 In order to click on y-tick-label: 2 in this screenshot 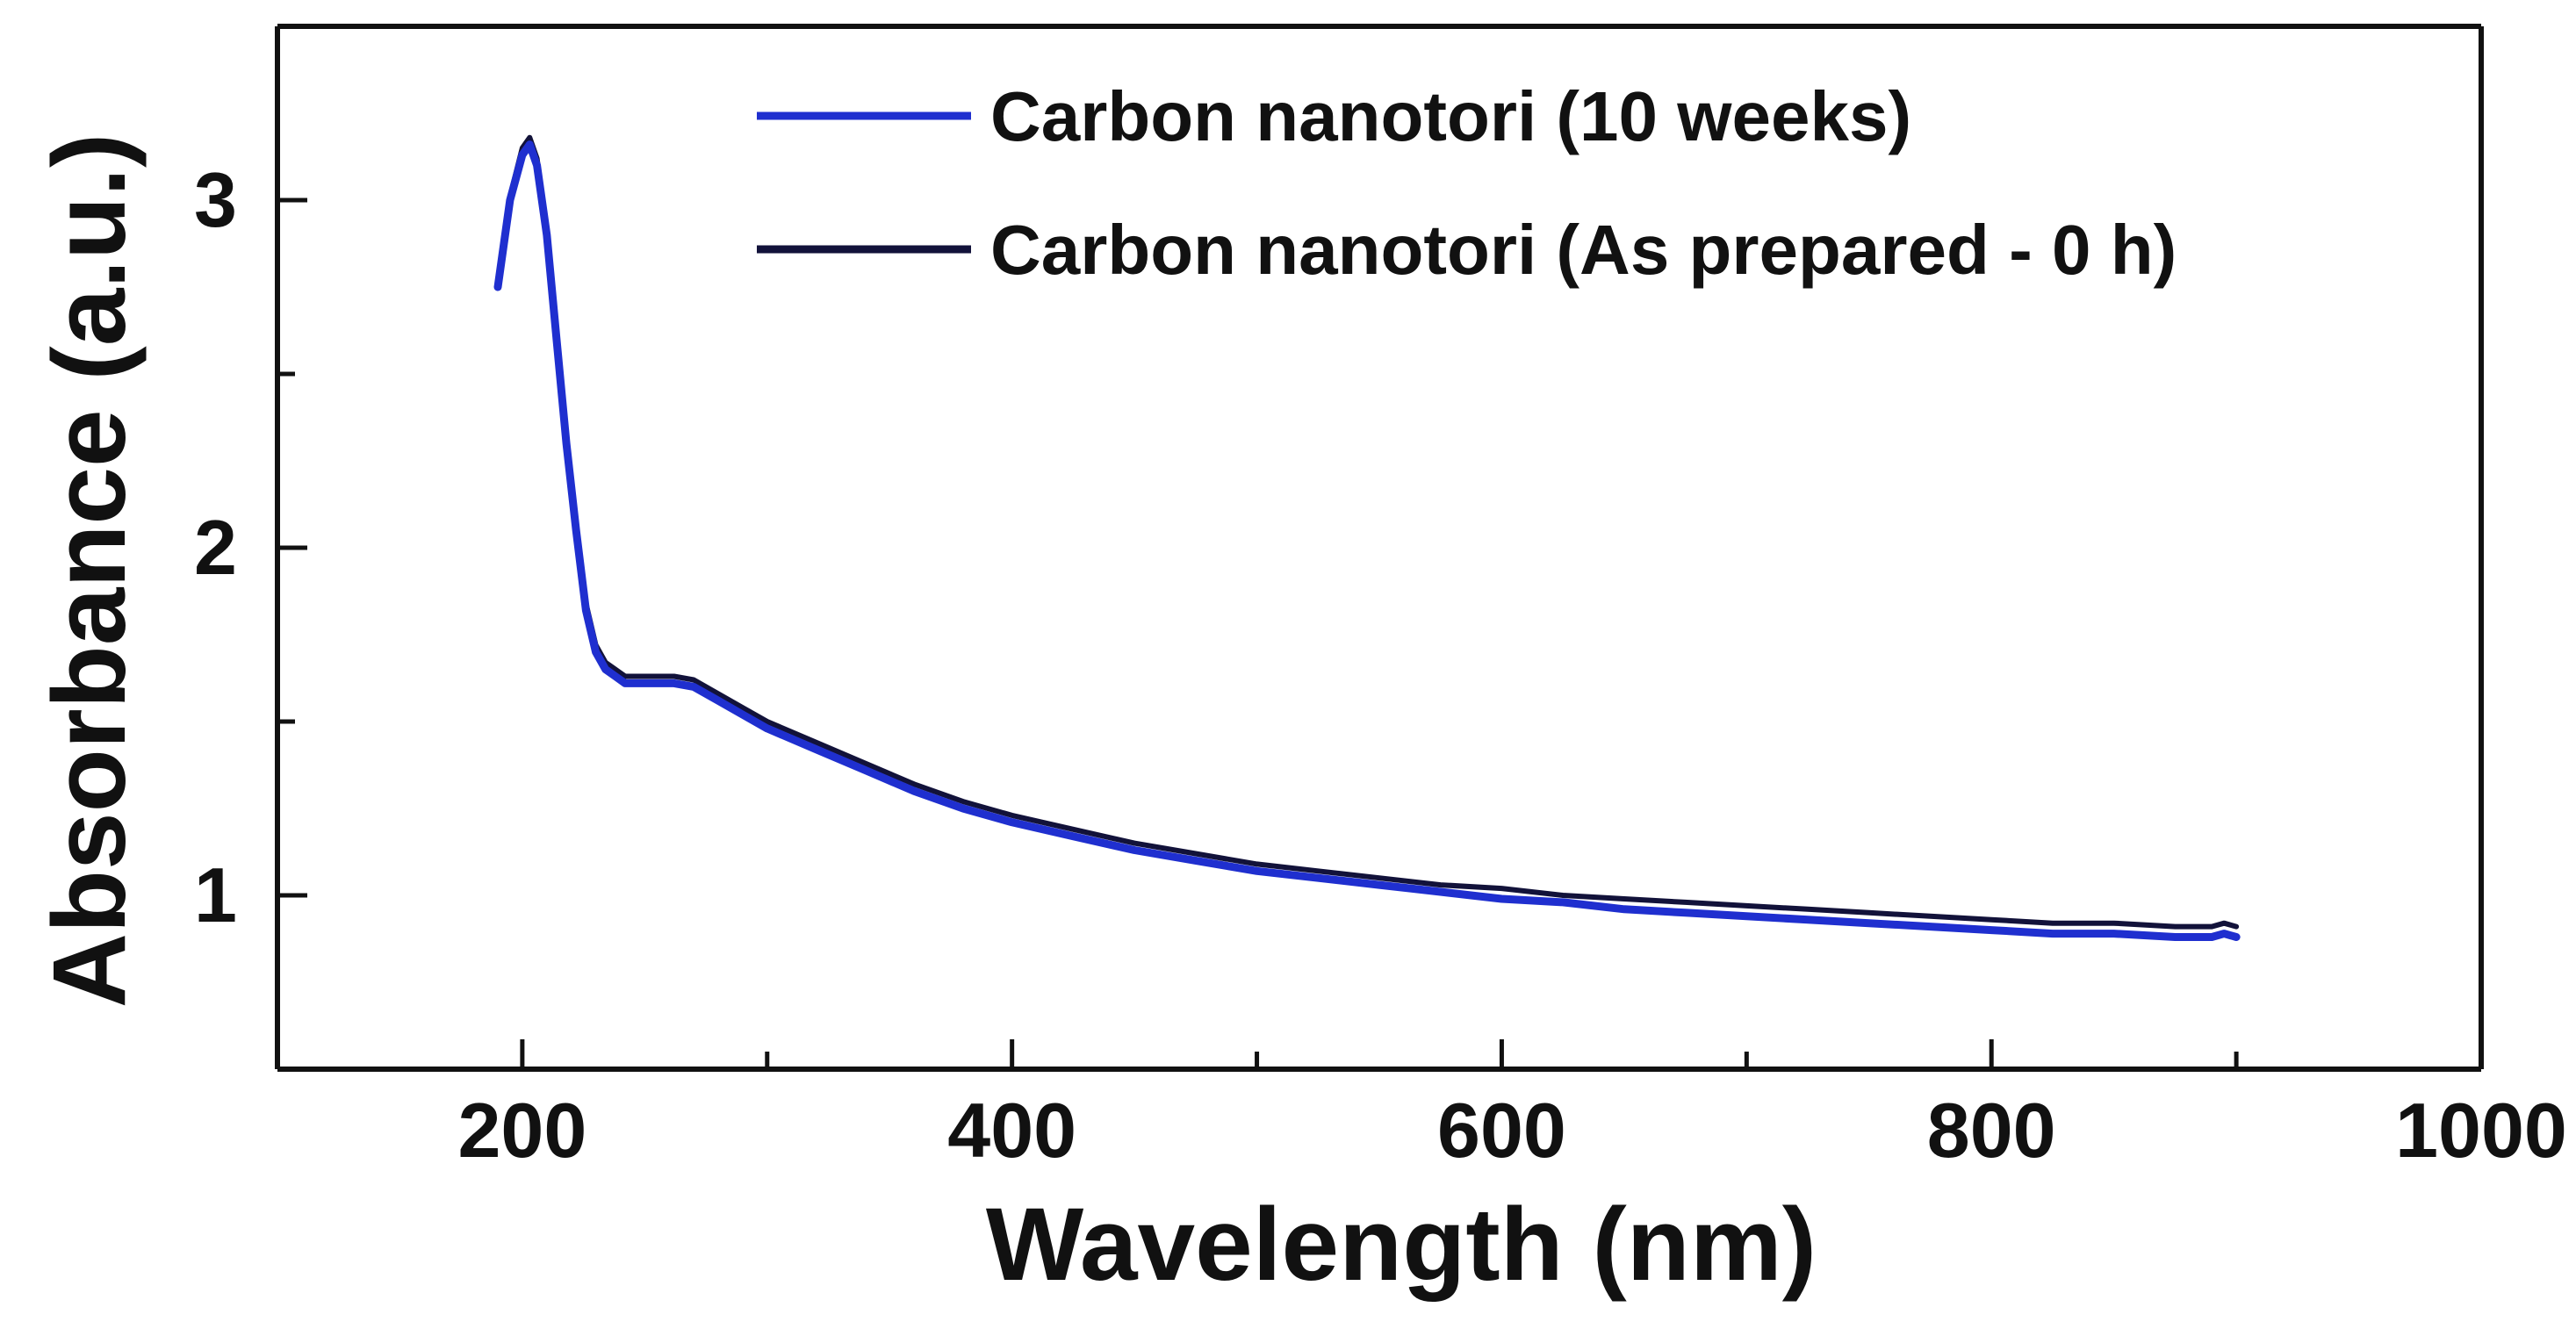, I will do `click(215, 548)`.